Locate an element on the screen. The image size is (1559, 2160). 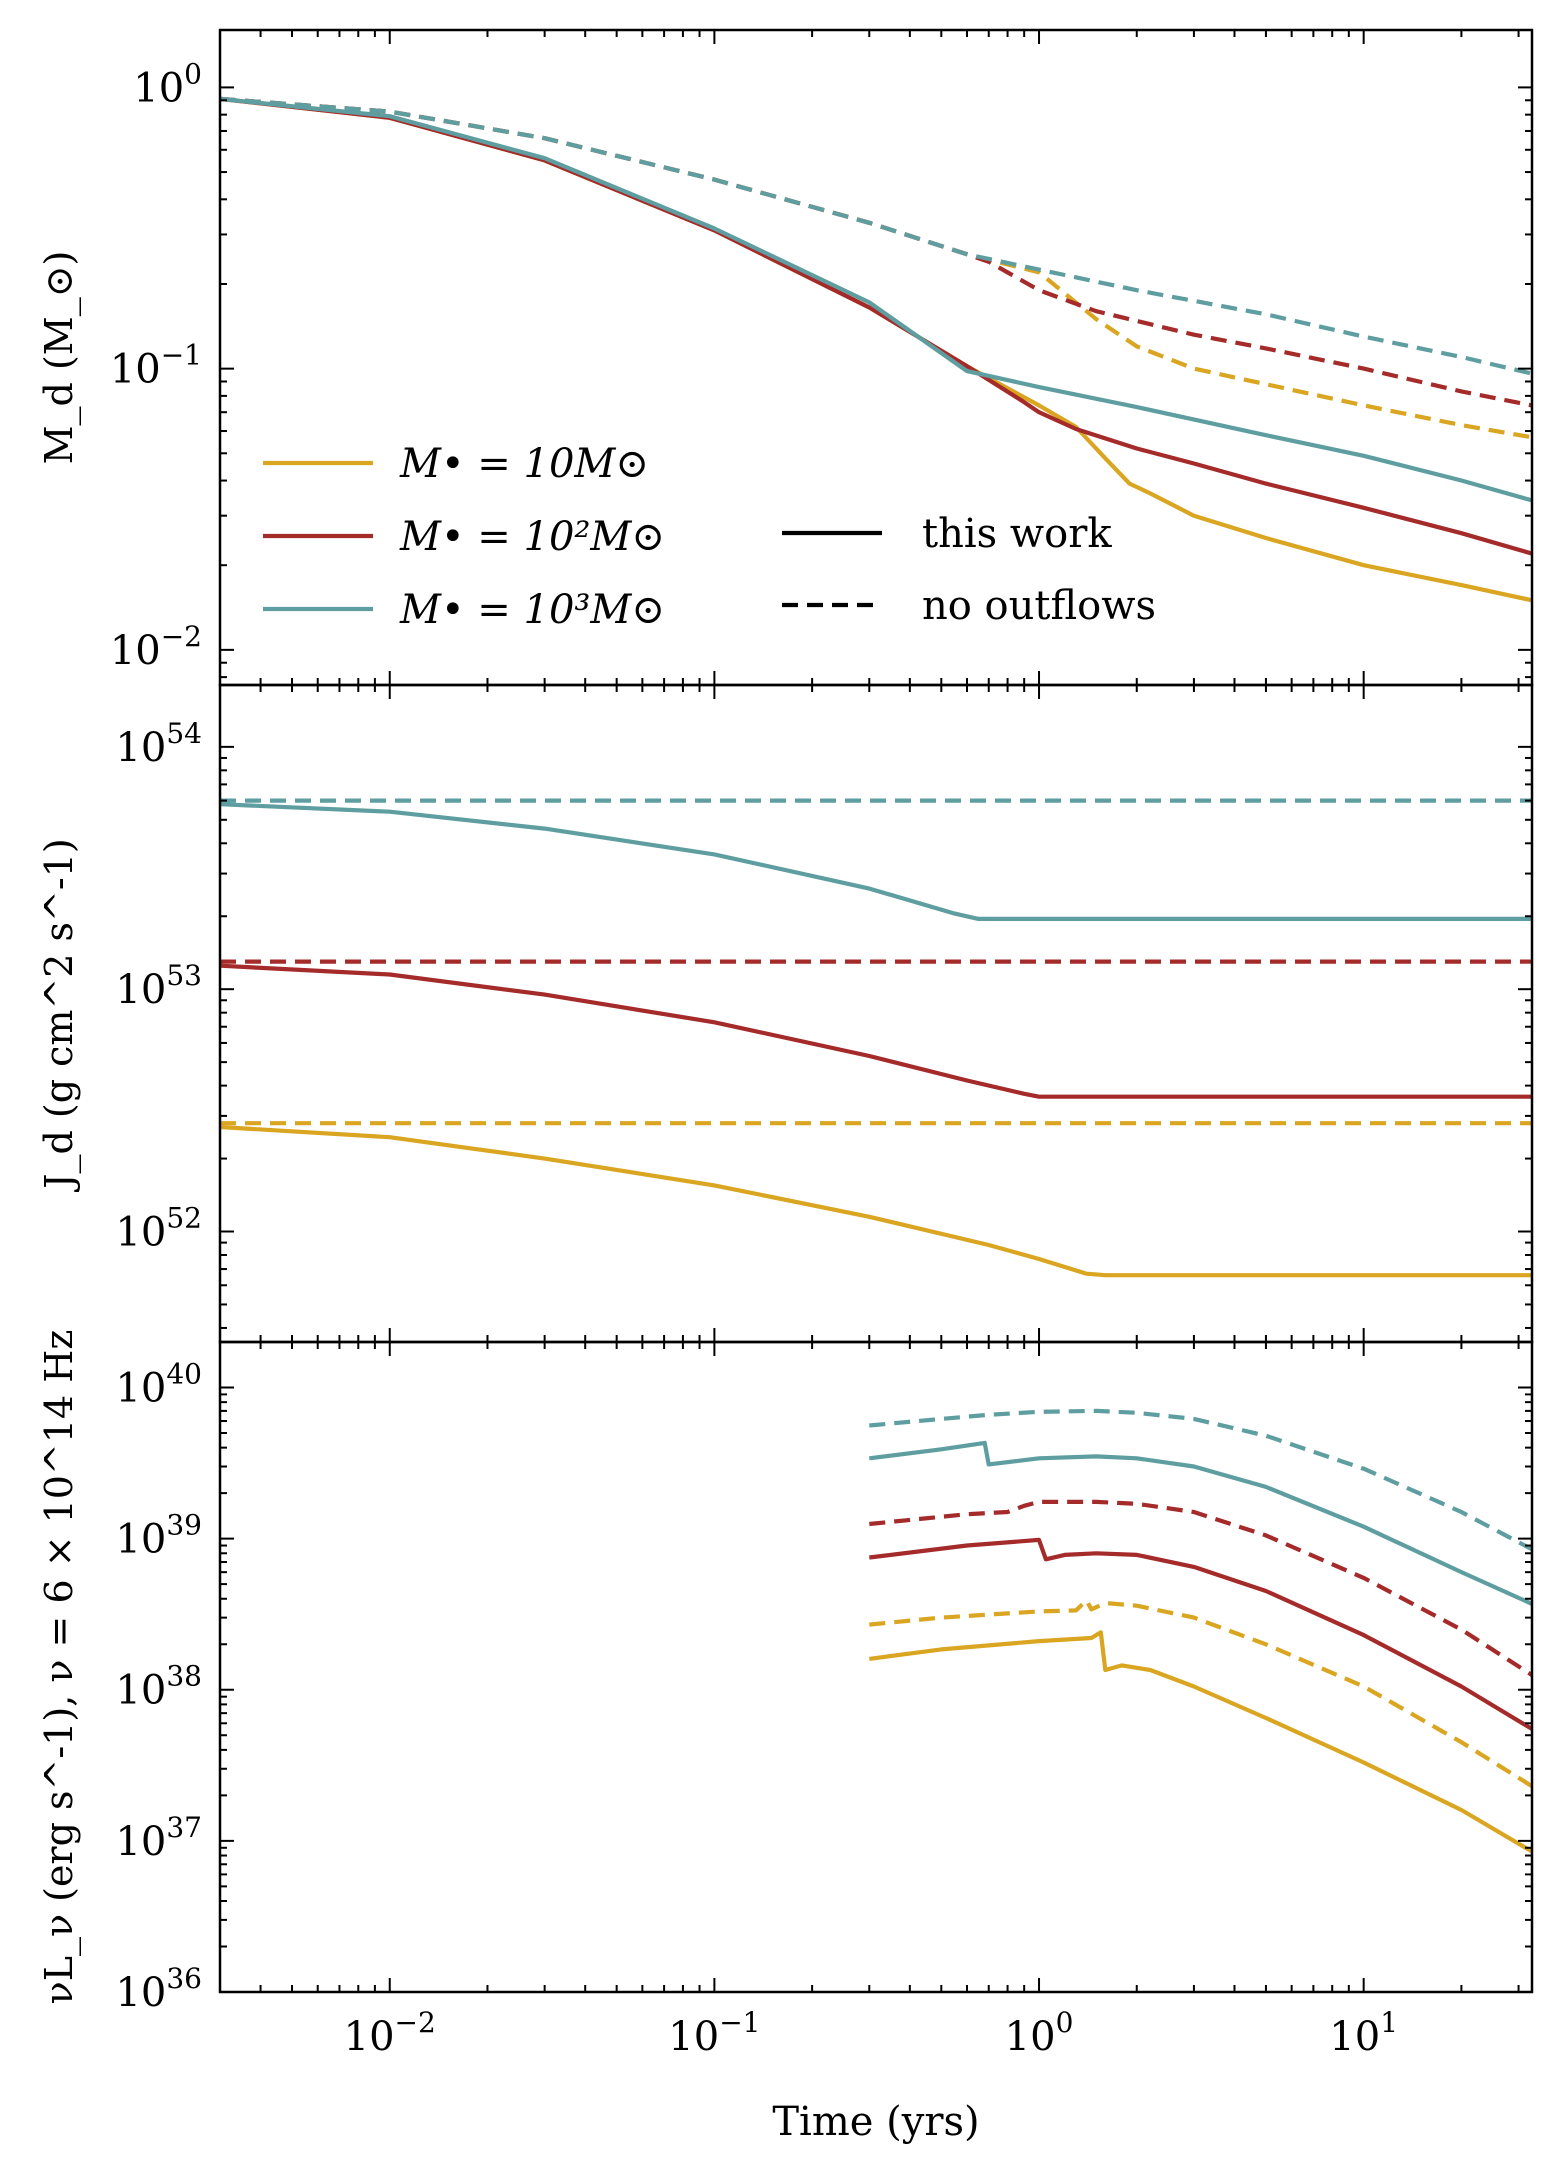
x-tick-label-1: 10⁻¹ is located at coordinates (714, 2033).